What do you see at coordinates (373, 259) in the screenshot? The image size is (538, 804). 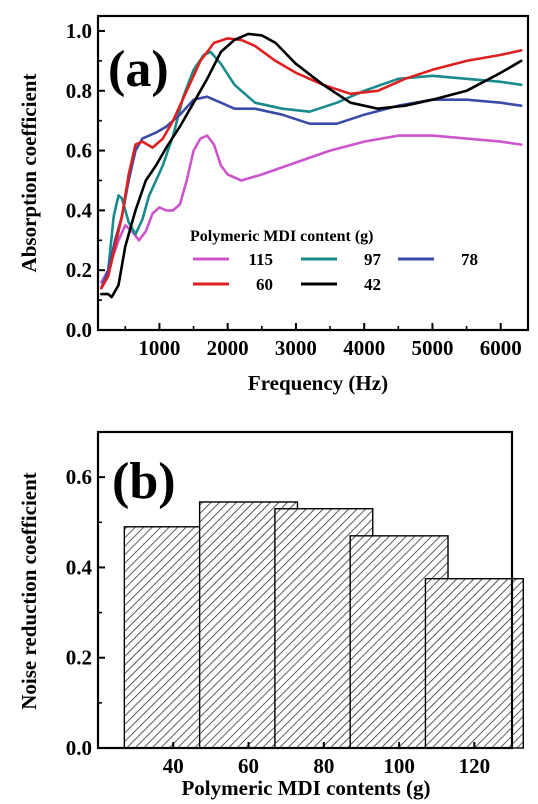 I see `legend-label-97: 97` at bounding box center [373, 259].